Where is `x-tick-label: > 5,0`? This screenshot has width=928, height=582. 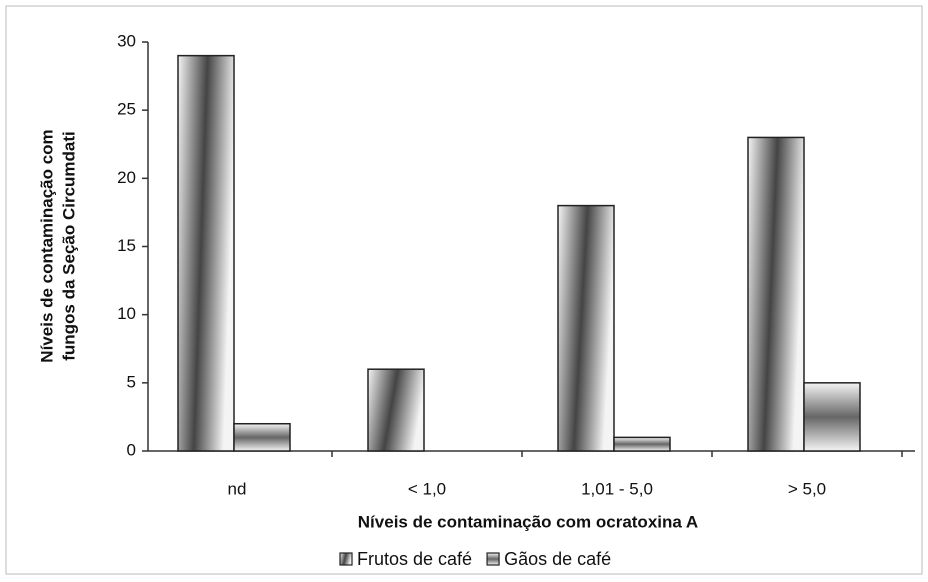
x-tick-label: > 5,0 is located at coordinates (807, 488).